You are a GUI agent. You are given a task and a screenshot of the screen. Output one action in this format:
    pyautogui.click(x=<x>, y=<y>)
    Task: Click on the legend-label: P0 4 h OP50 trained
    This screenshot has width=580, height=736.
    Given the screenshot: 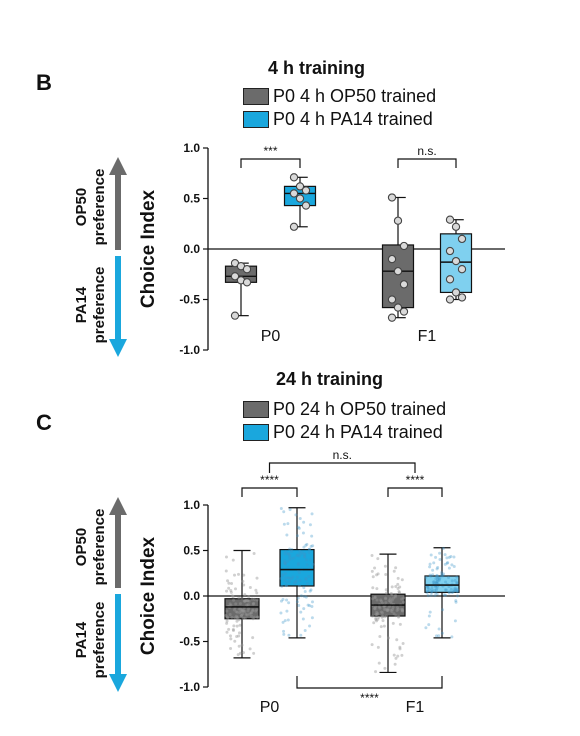 What is the action you would take?
    pyautogui.click(x=355, y=96)
    